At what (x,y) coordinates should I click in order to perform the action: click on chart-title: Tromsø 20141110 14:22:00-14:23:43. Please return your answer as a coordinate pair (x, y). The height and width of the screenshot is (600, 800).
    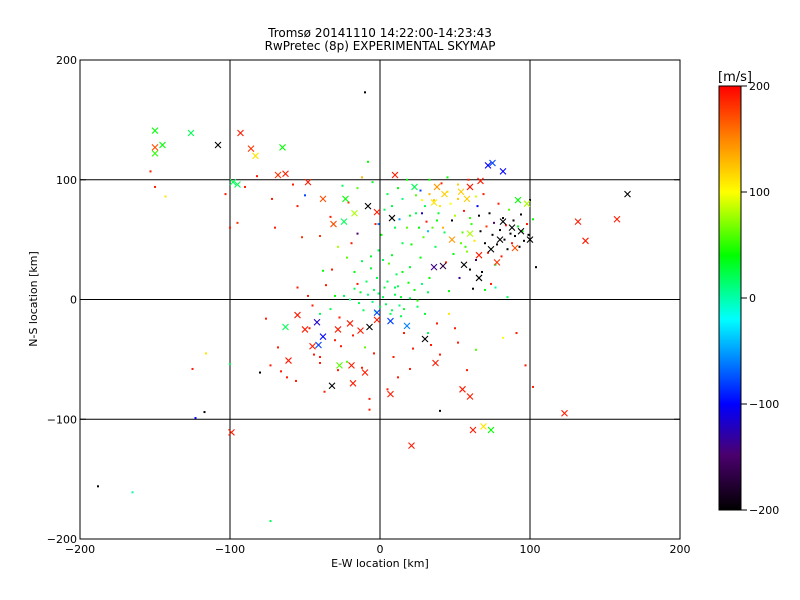
    Looking at the image, I should click on (380, 33).